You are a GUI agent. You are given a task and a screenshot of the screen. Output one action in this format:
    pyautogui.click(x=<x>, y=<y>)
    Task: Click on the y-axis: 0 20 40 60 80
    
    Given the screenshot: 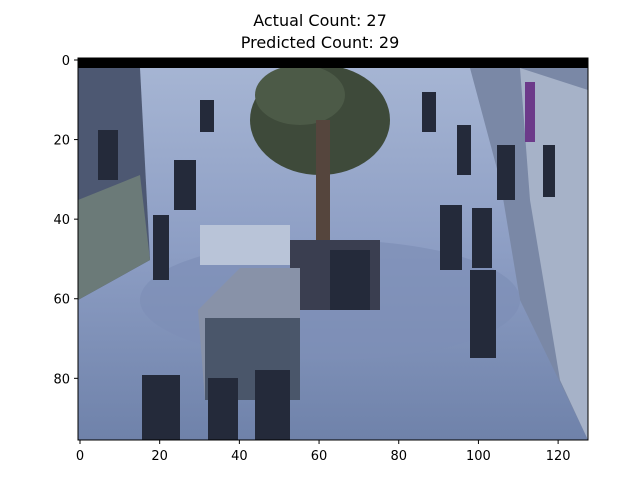 What is the action you would take?
    pyautogui.click(x=65, y=220)
    